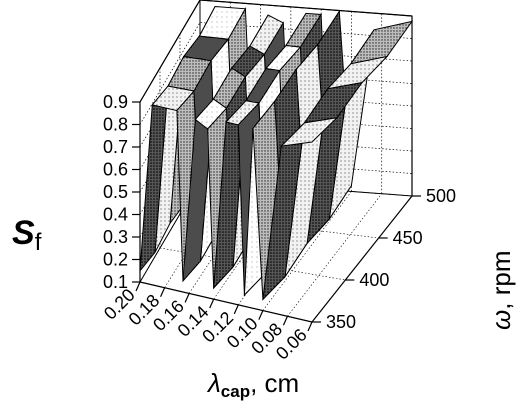 This screenshot has height=407, width=526. I want to click on front-edge-bottom, so click(226, 302).